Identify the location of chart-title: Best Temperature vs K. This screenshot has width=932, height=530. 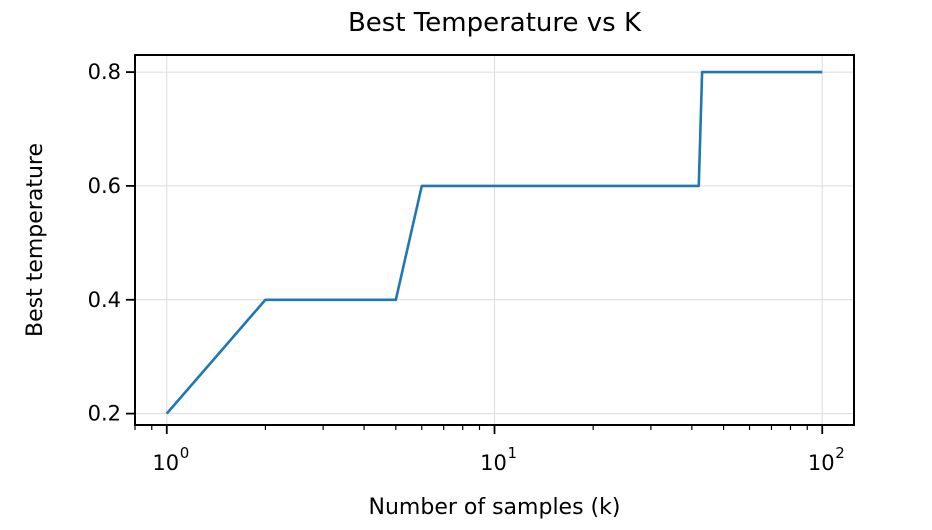
(495, 23).